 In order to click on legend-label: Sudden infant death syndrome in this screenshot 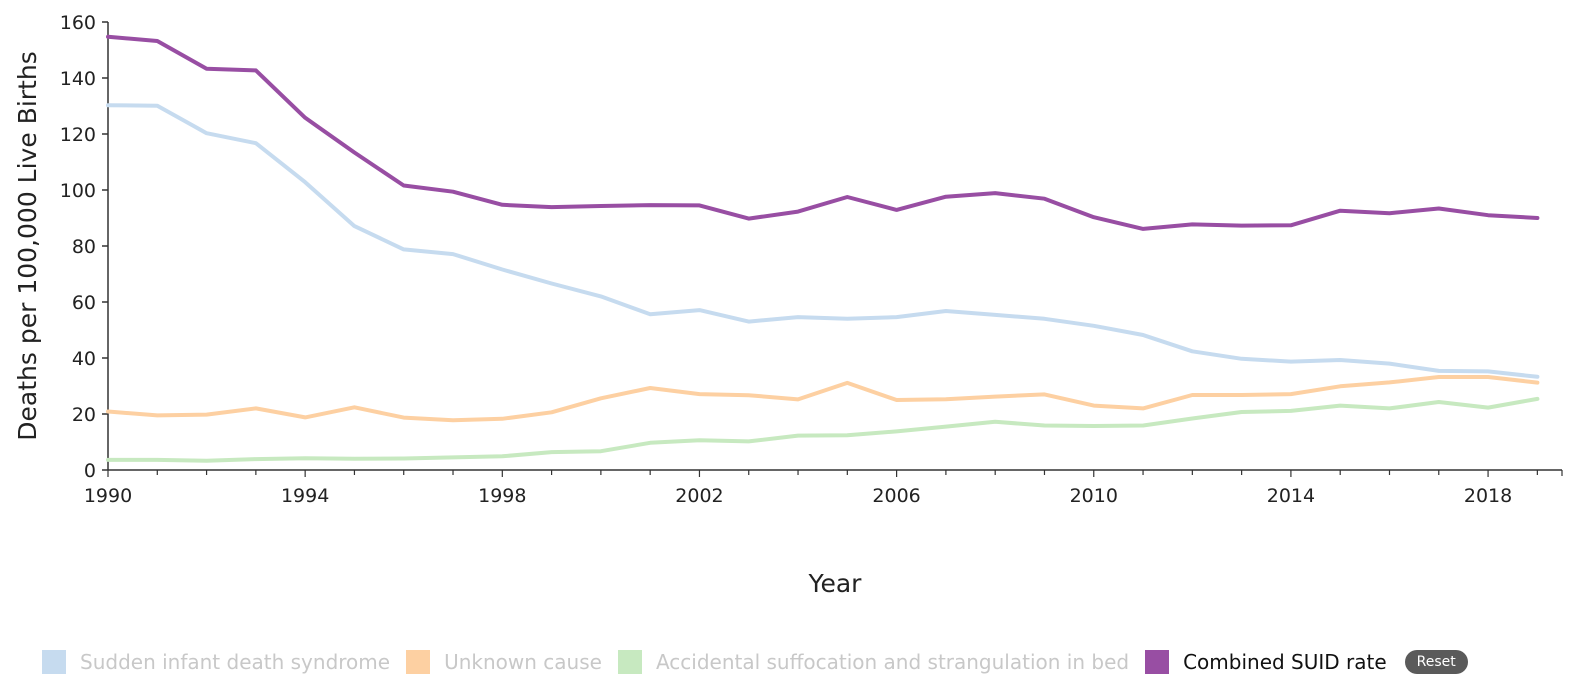, I will do `click(235, 662)`.